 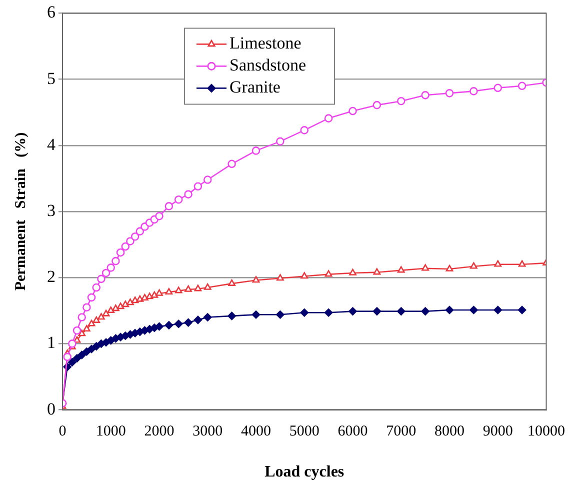 I want to click on y-tick-label: 4, so click(x=51, y=144).